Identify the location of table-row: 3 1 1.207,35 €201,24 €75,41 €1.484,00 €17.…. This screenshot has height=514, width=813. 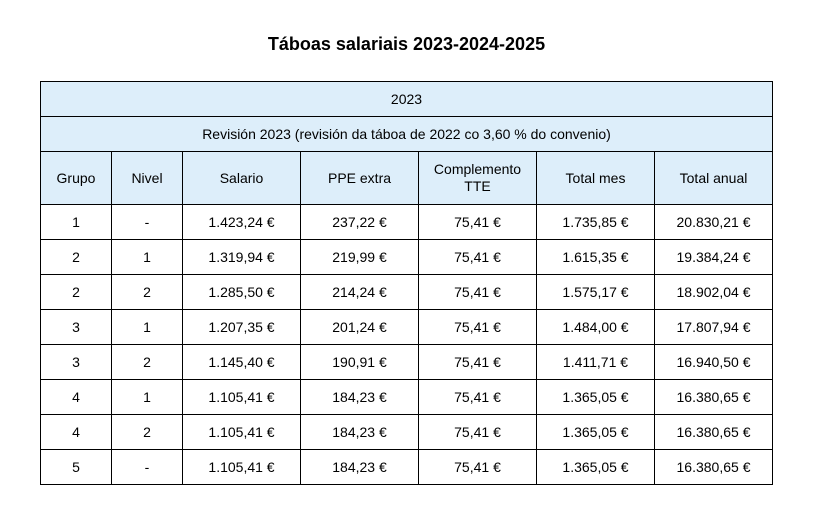
(406, 327).